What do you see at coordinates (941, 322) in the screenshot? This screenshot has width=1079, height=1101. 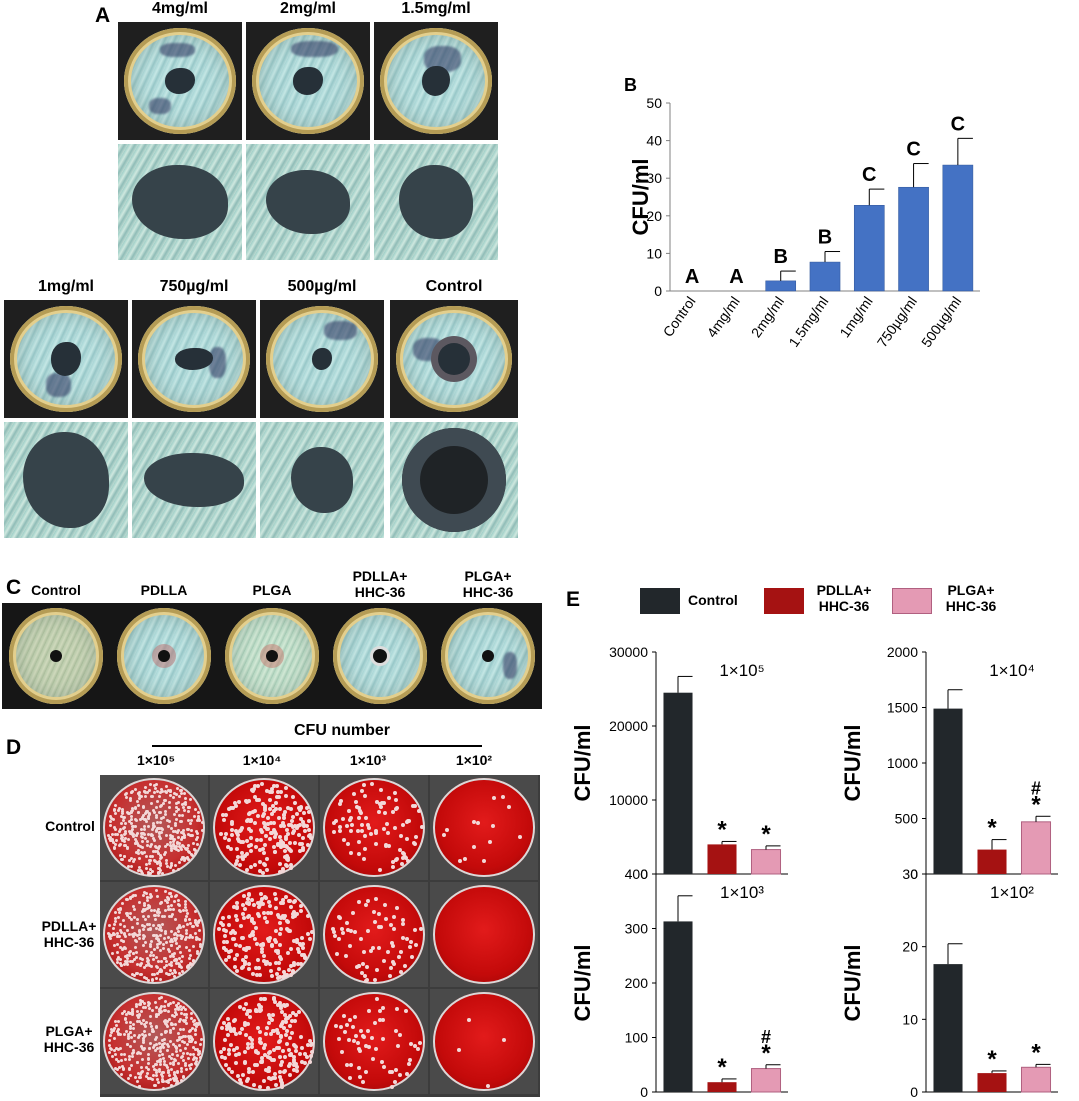 I see `x-tick-label: 500µg/ml` at bounding box center [941, 322].